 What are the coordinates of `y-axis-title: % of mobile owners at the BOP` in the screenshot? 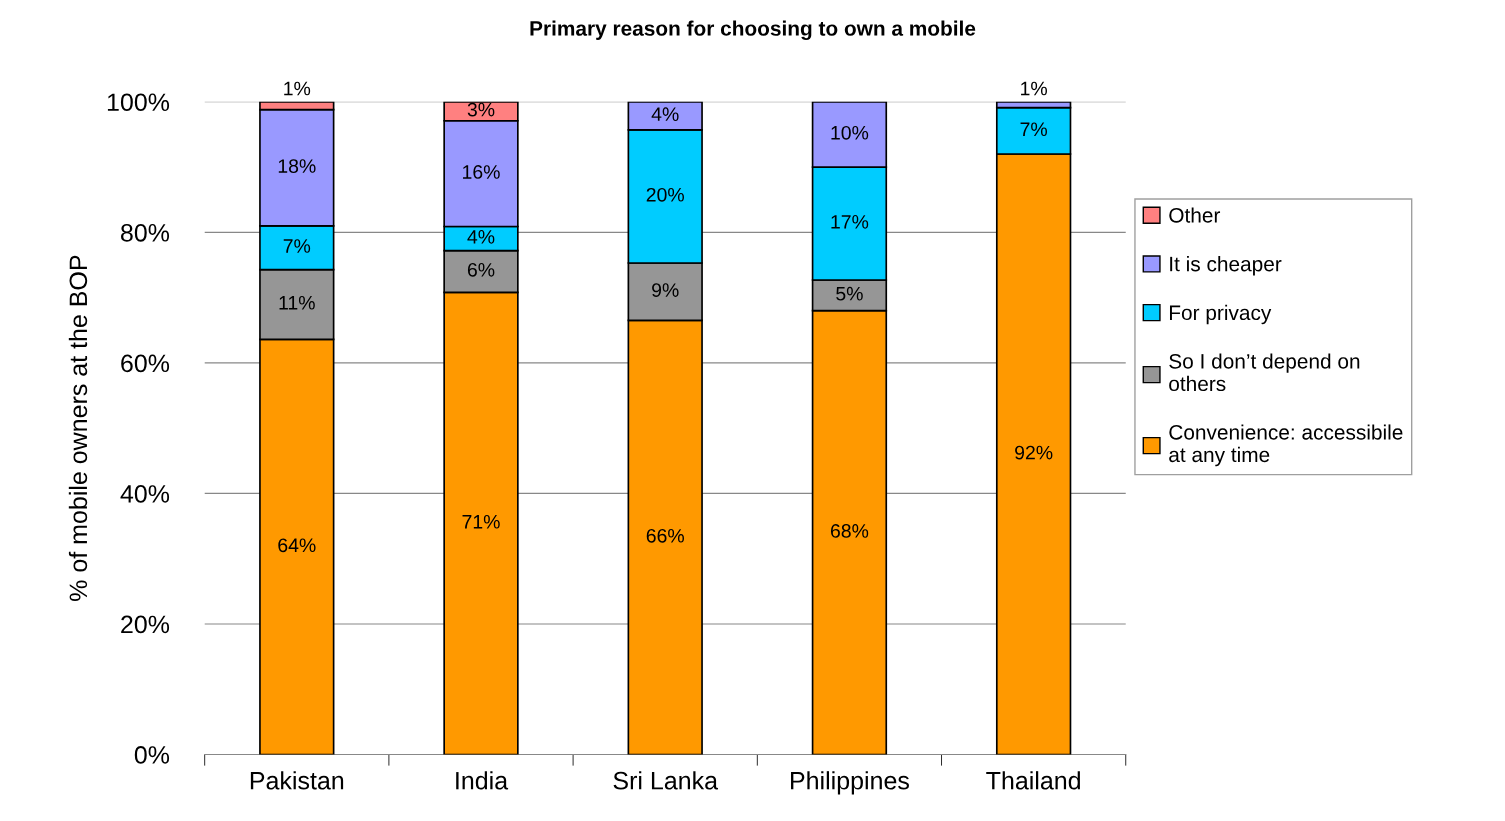 It's located at (78, 428).